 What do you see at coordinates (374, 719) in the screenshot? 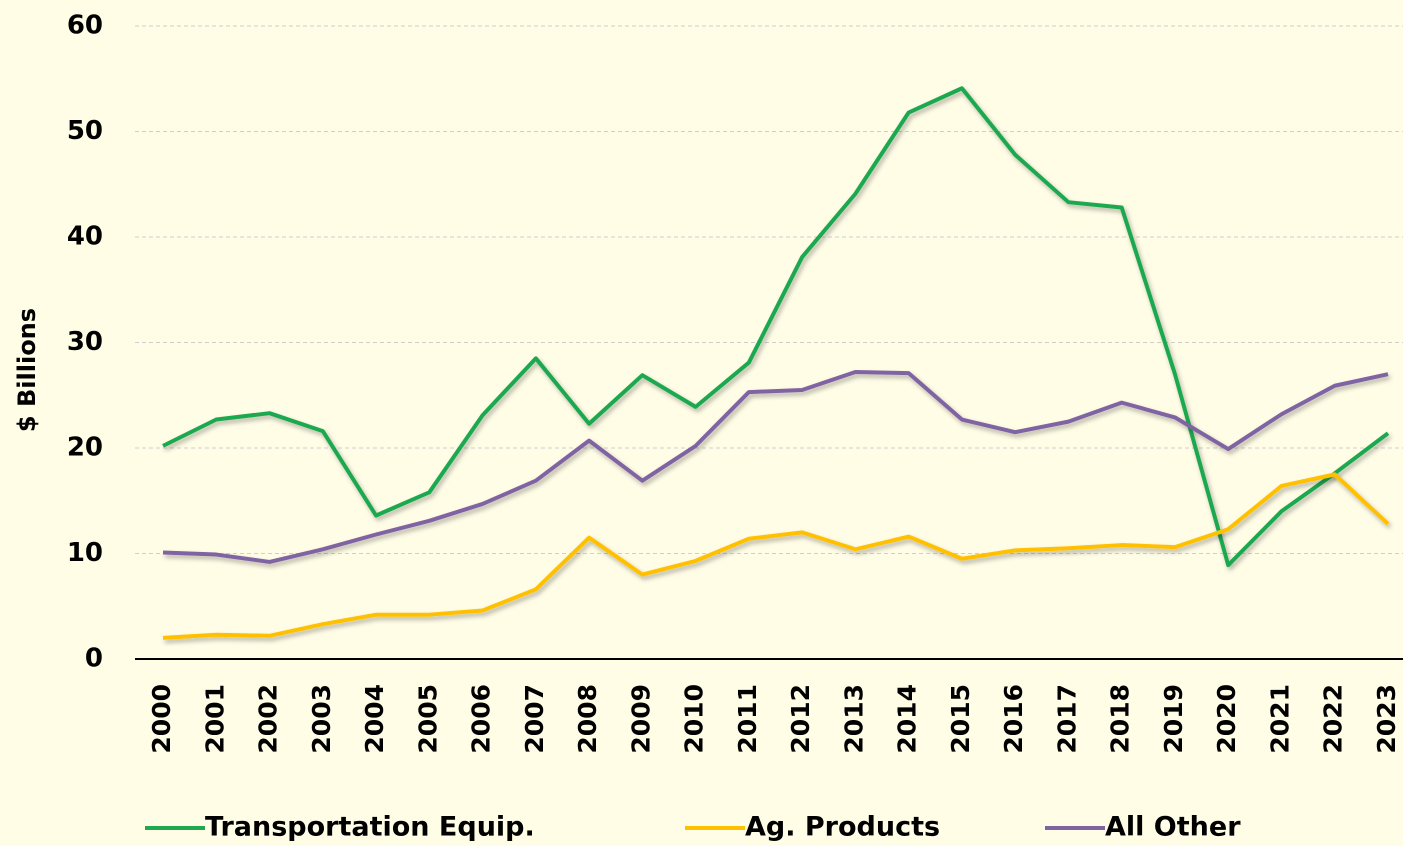
I see `x-tick-label: 2004` at bounding box center [374, 719].